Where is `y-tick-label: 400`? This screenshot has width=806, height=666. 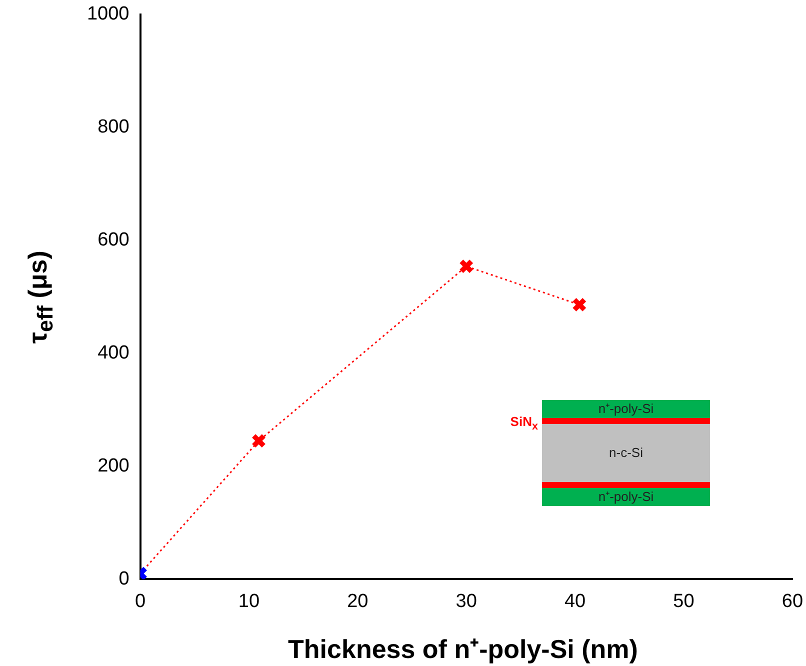 y-tick-label: 400 is located at coordinates (114, 353).